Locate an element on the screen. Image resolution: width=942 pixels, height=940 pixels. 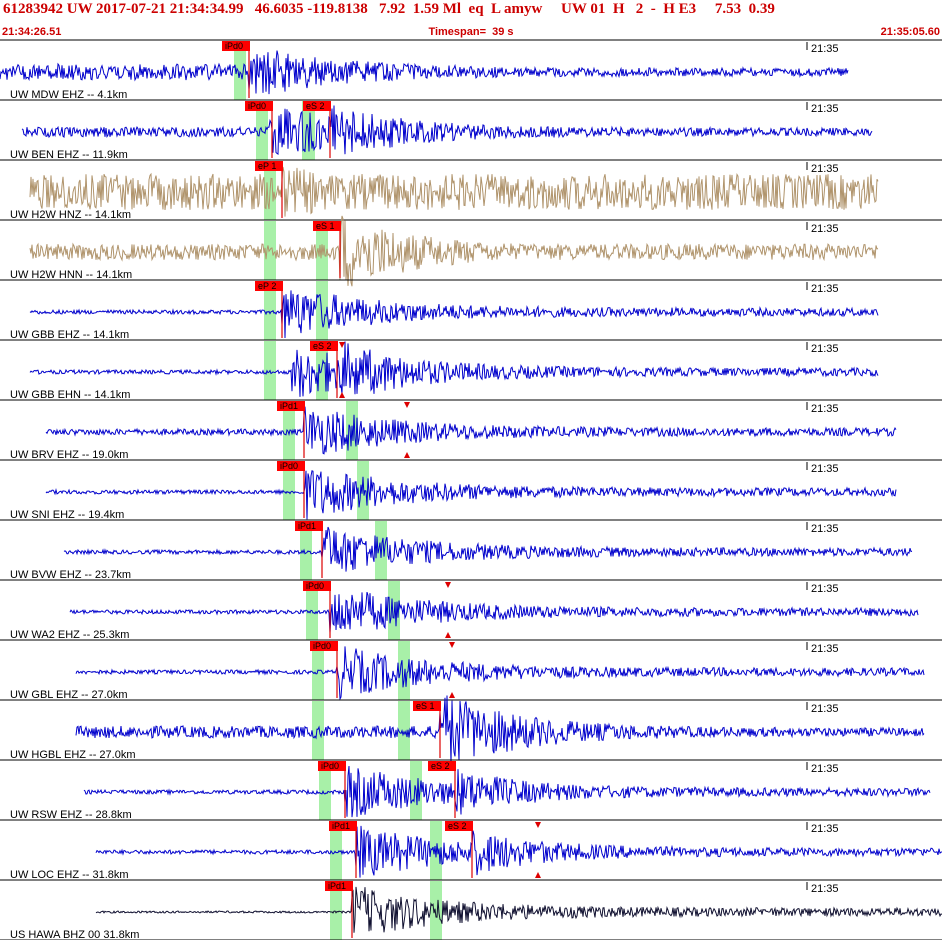
trace-row: eP 2 21:35 UW GBB EHZ -- 14.1km is located at coordinates (444, 311).